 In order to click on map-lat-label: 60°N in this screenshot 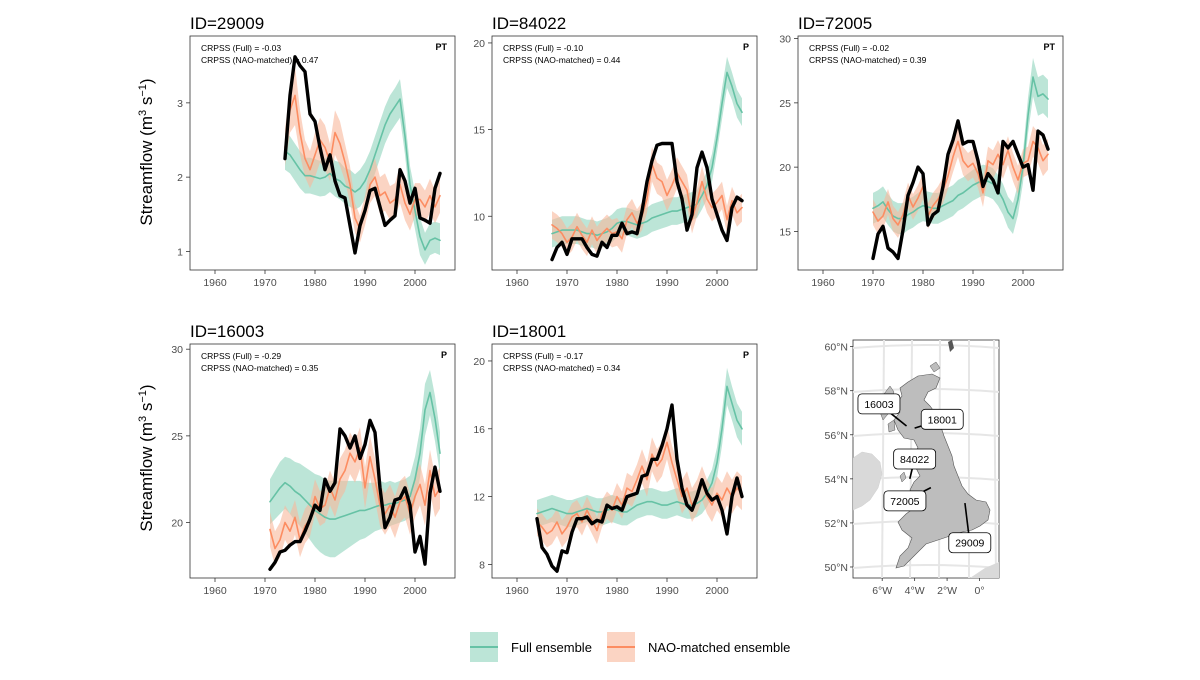, I will do `click(836, 348)`.